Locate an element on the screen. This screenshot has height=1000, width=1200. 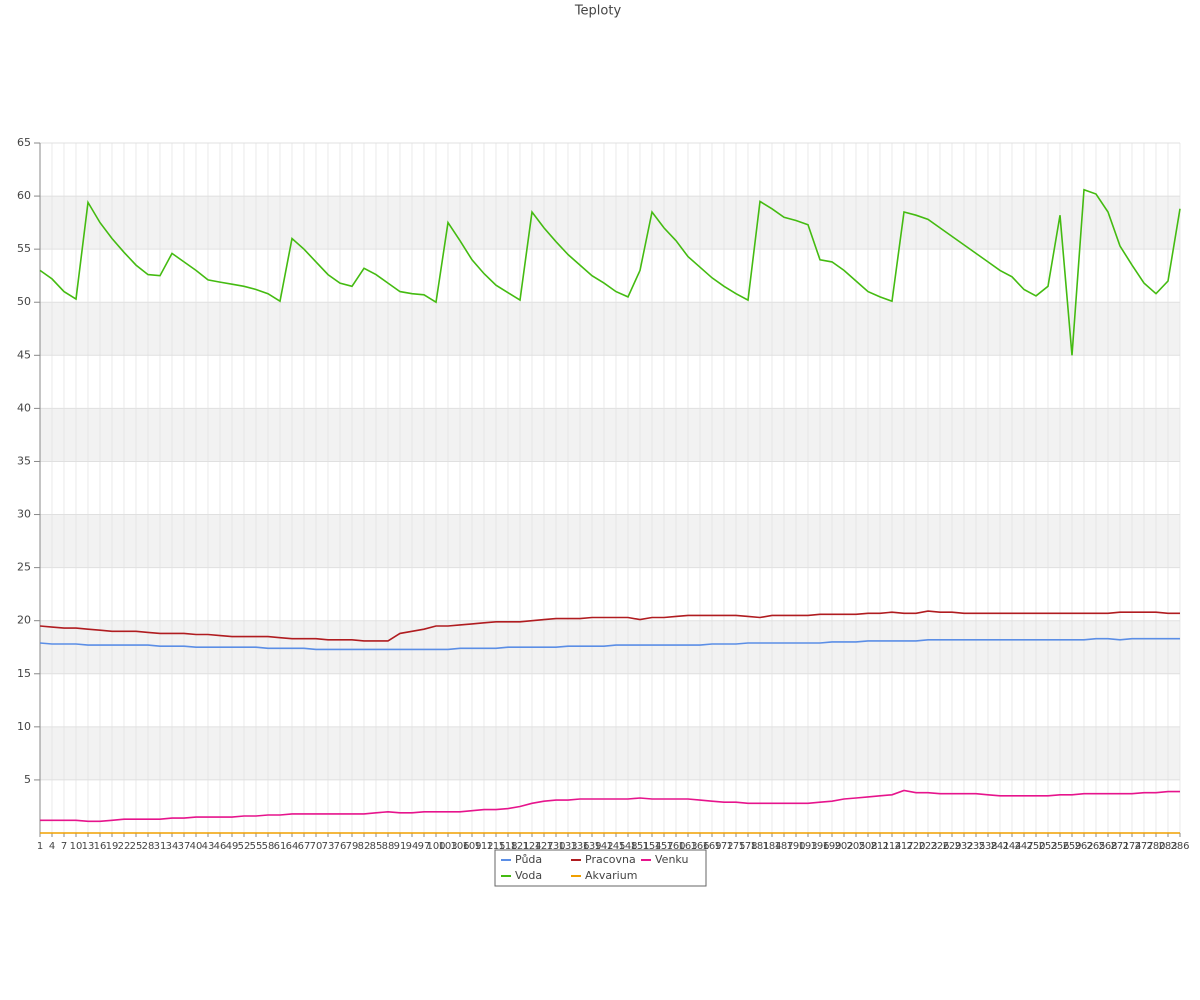
x-tick-label: 67 is located at coordinates (304, 846).